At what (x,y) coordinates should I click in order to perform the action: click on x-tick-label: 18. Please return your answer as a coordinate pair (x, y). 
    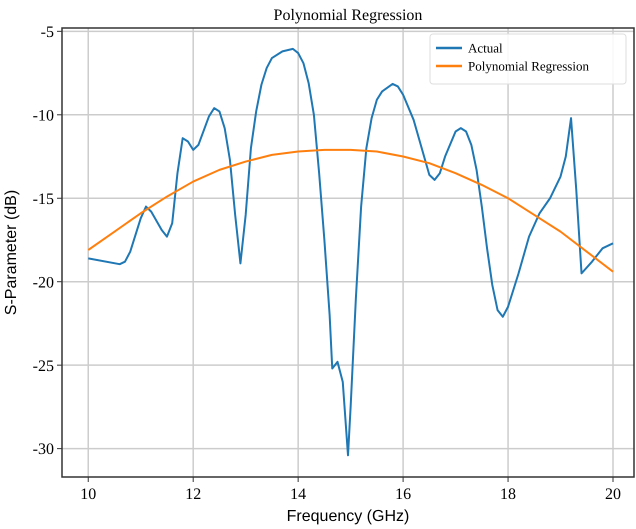
    Looking at the image, I should click on (508, 494).